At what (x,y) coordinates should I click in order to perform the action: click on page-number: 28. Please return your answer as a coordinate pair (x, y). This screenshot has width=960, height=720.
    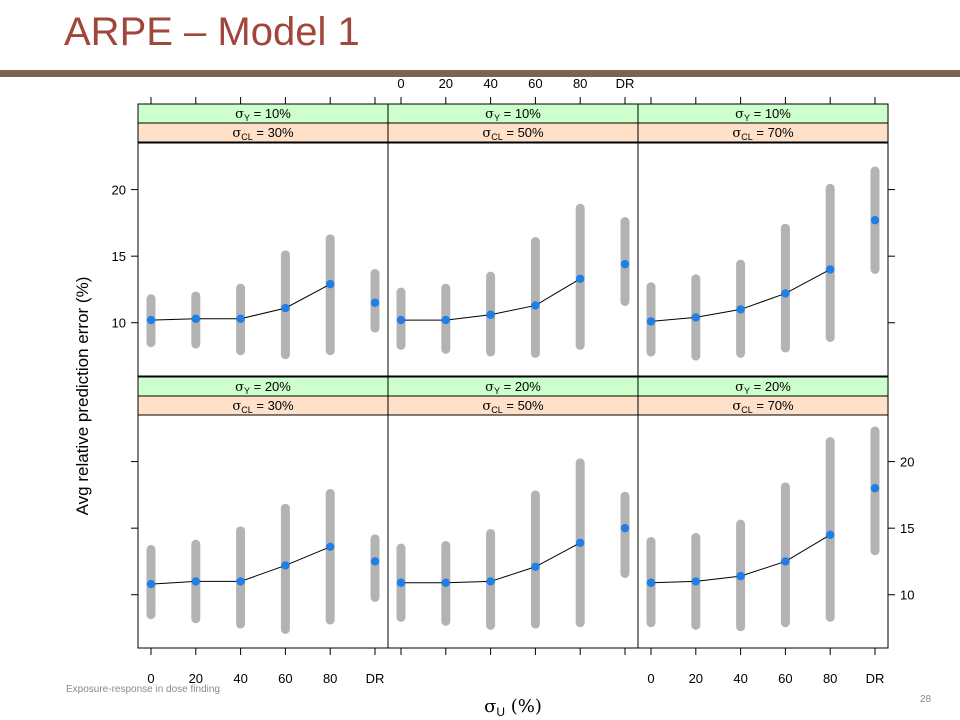
    Looking at the image, I should click on (926, 699).